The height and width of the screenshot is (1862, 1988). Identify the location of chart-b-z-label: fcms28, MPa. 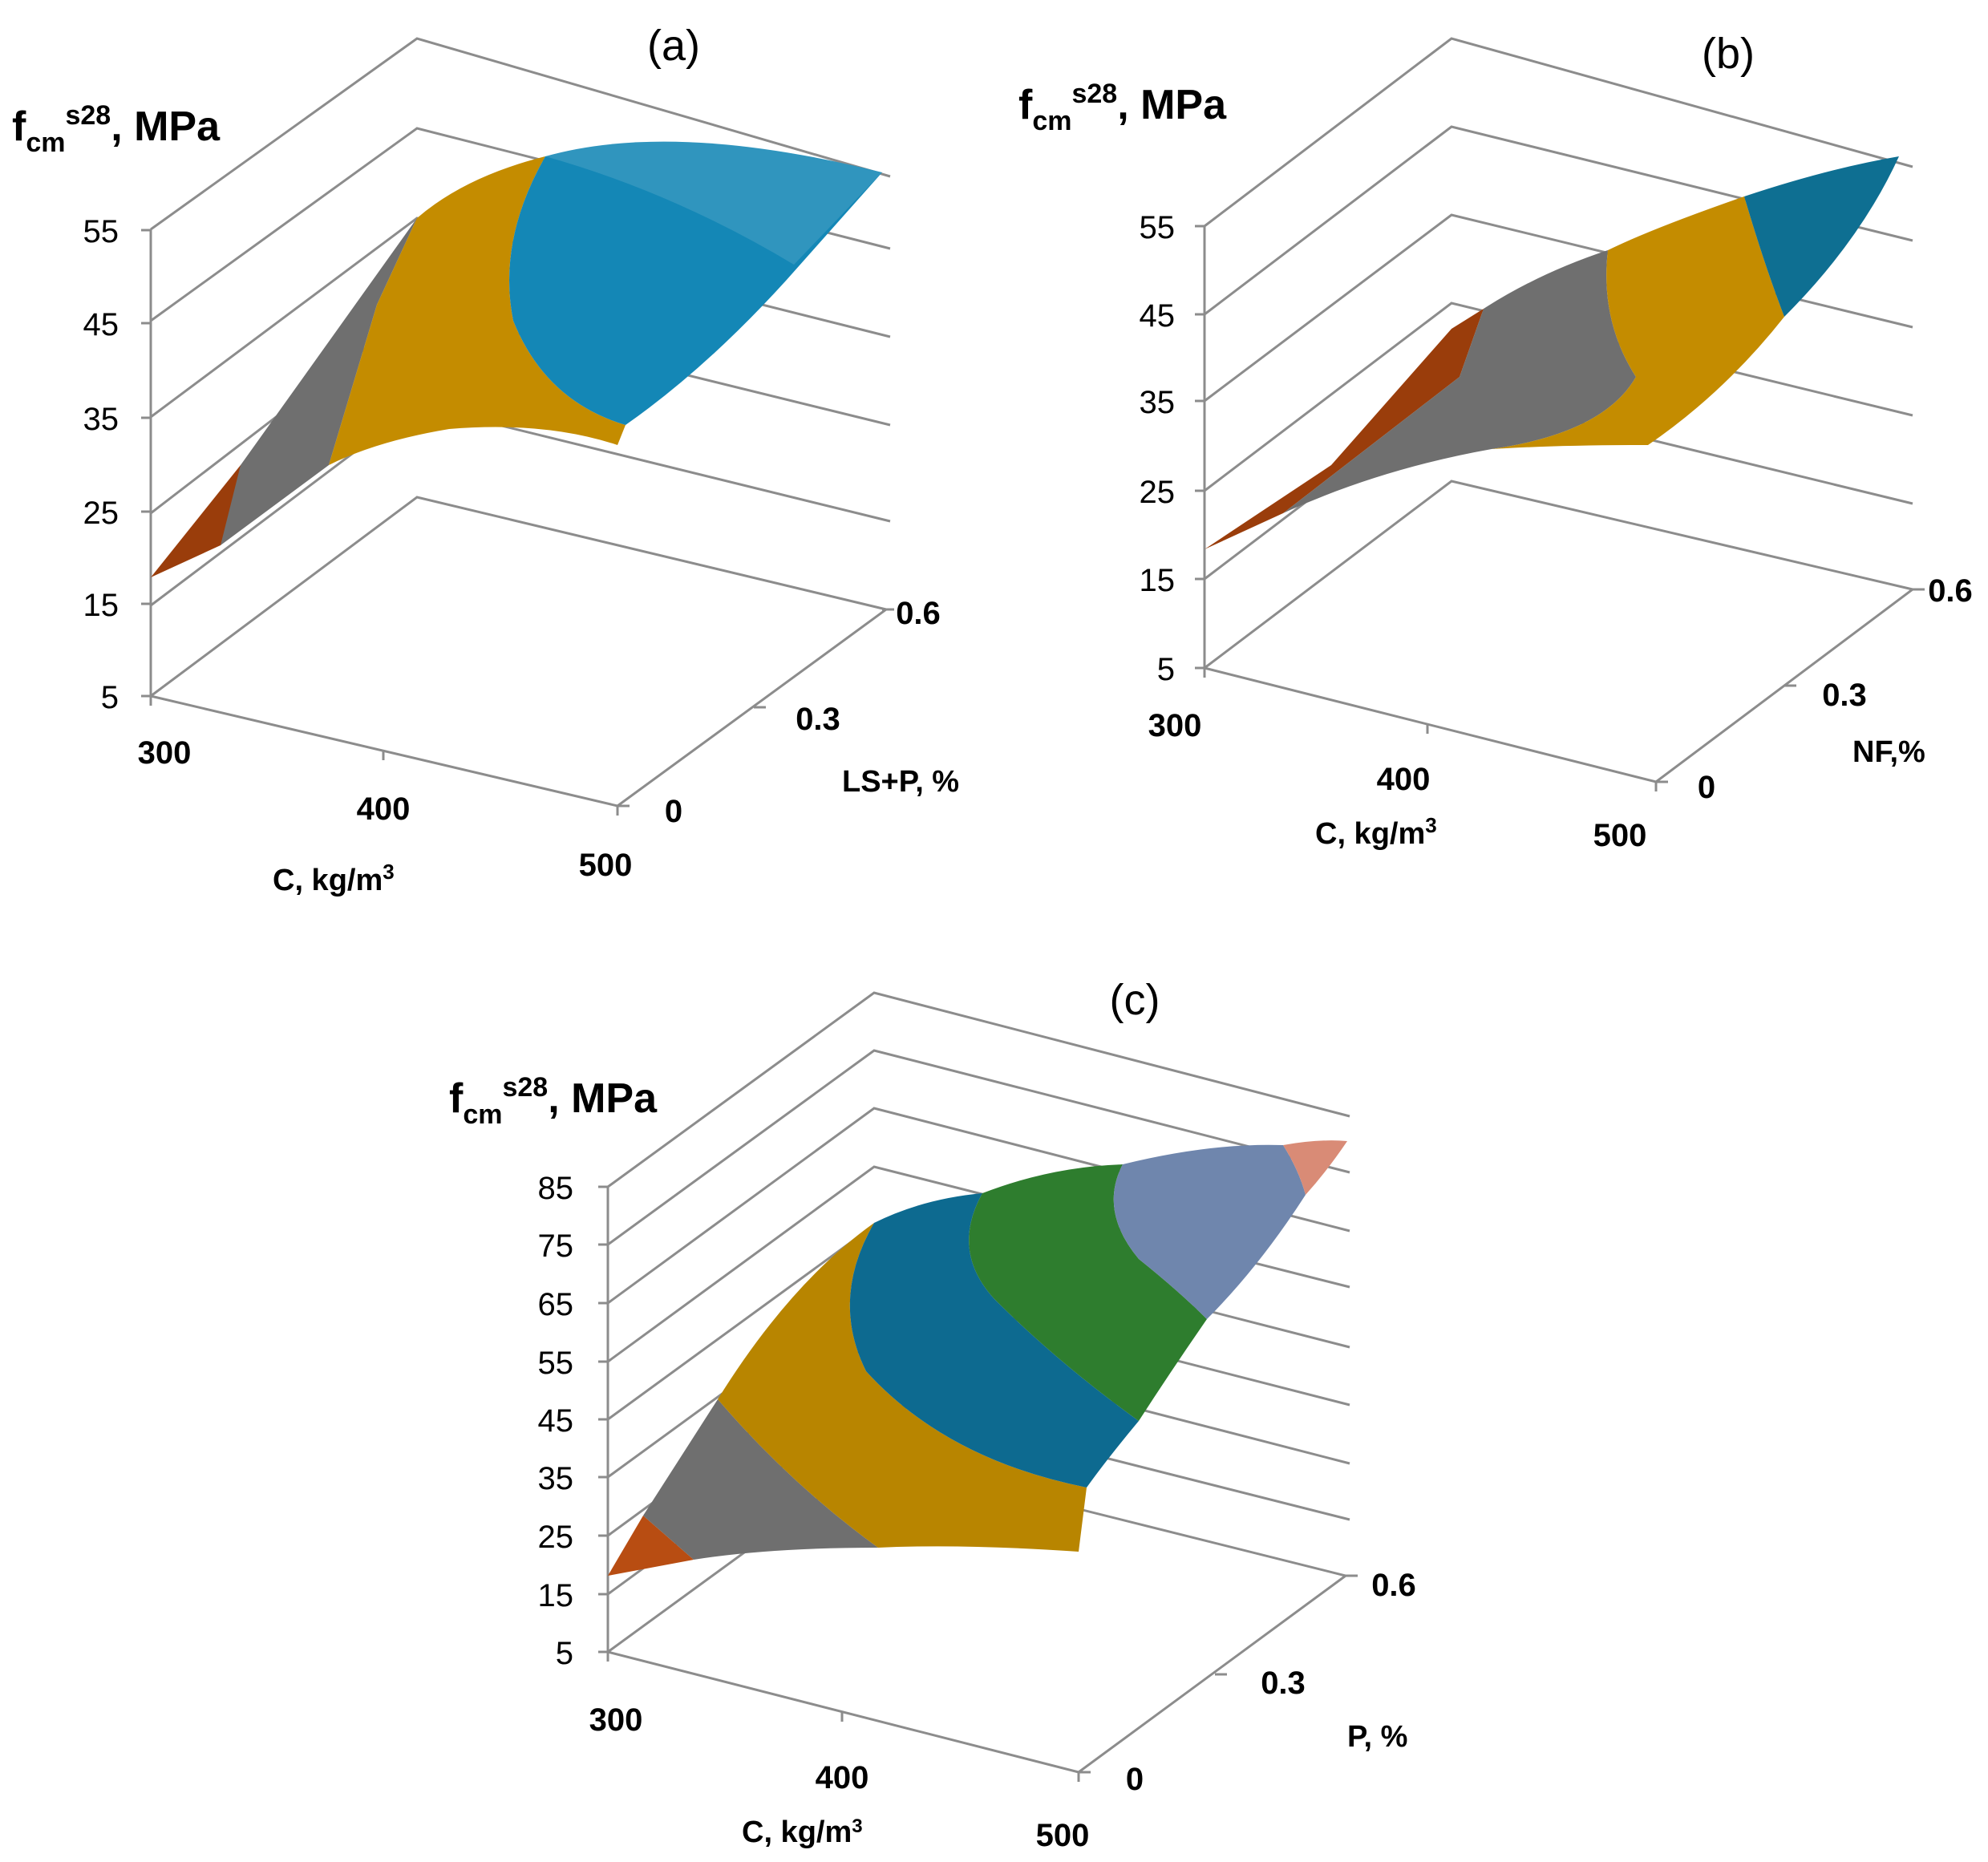
(1122, 107).